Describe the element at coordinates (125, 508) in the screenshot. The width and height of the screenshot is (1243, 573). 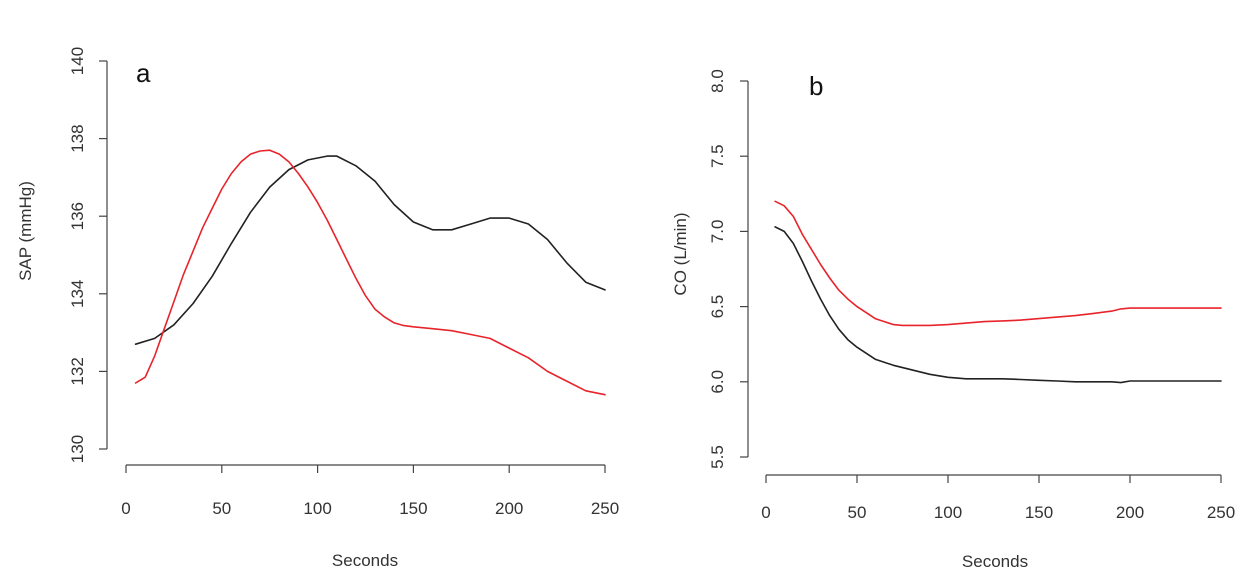
I see `panel-a-x-tick-label: 0` at that location.